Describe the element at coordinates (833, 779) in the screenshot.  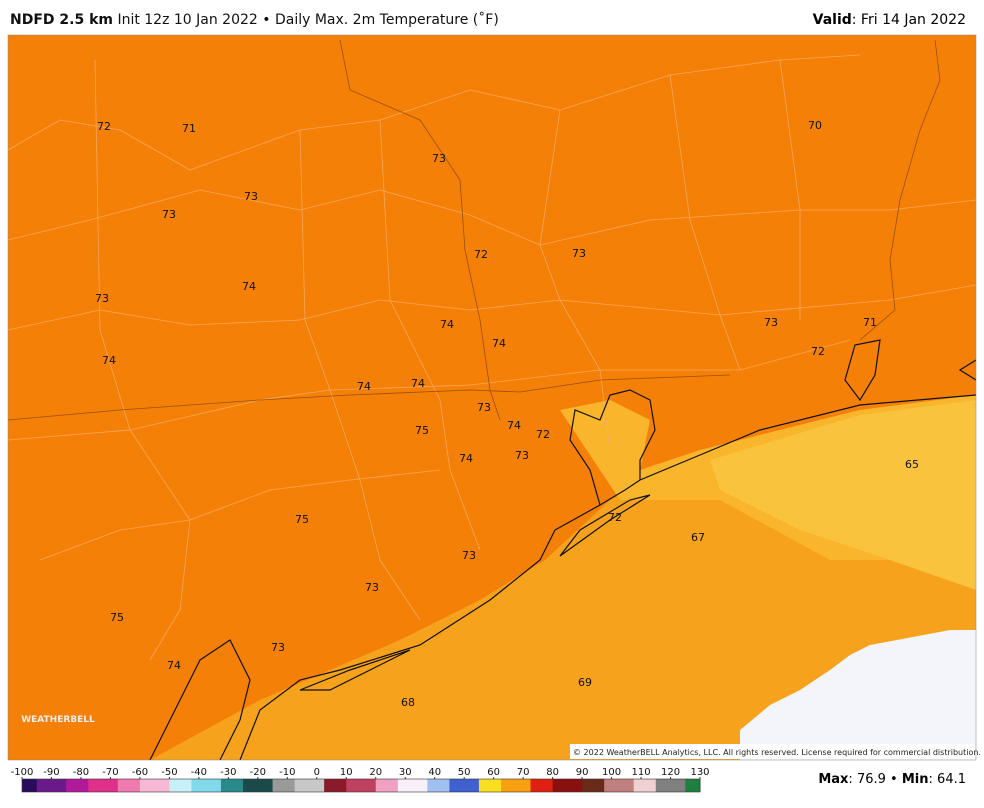
I see `max-label: Max` at that location.